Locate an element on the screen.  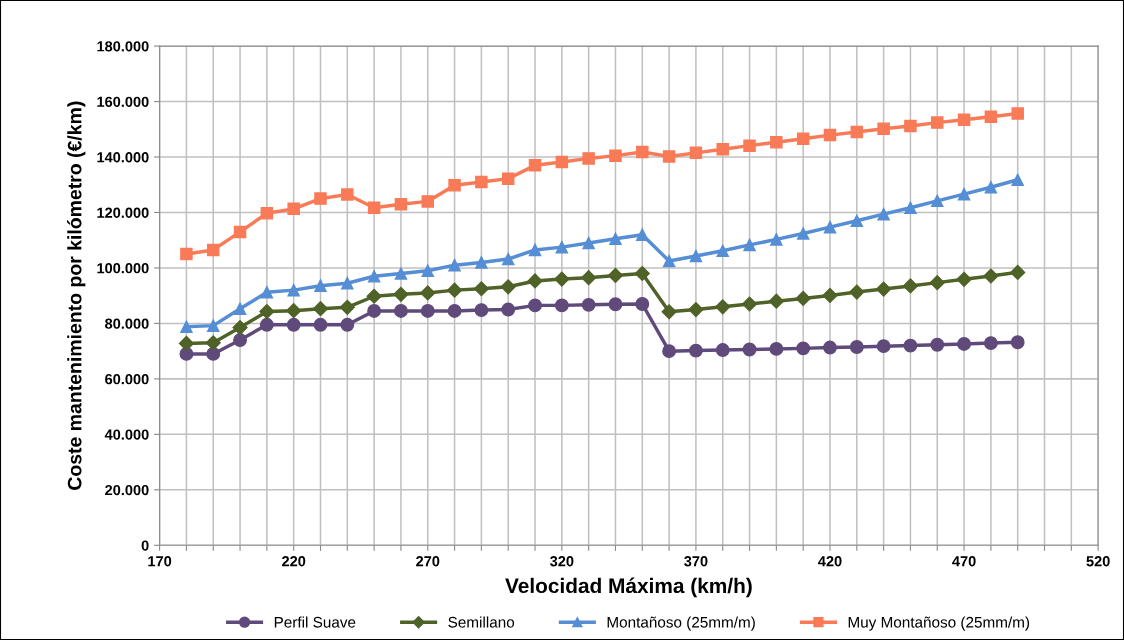
y-tick-label: 160.000 is located at coordinates (123, 101).